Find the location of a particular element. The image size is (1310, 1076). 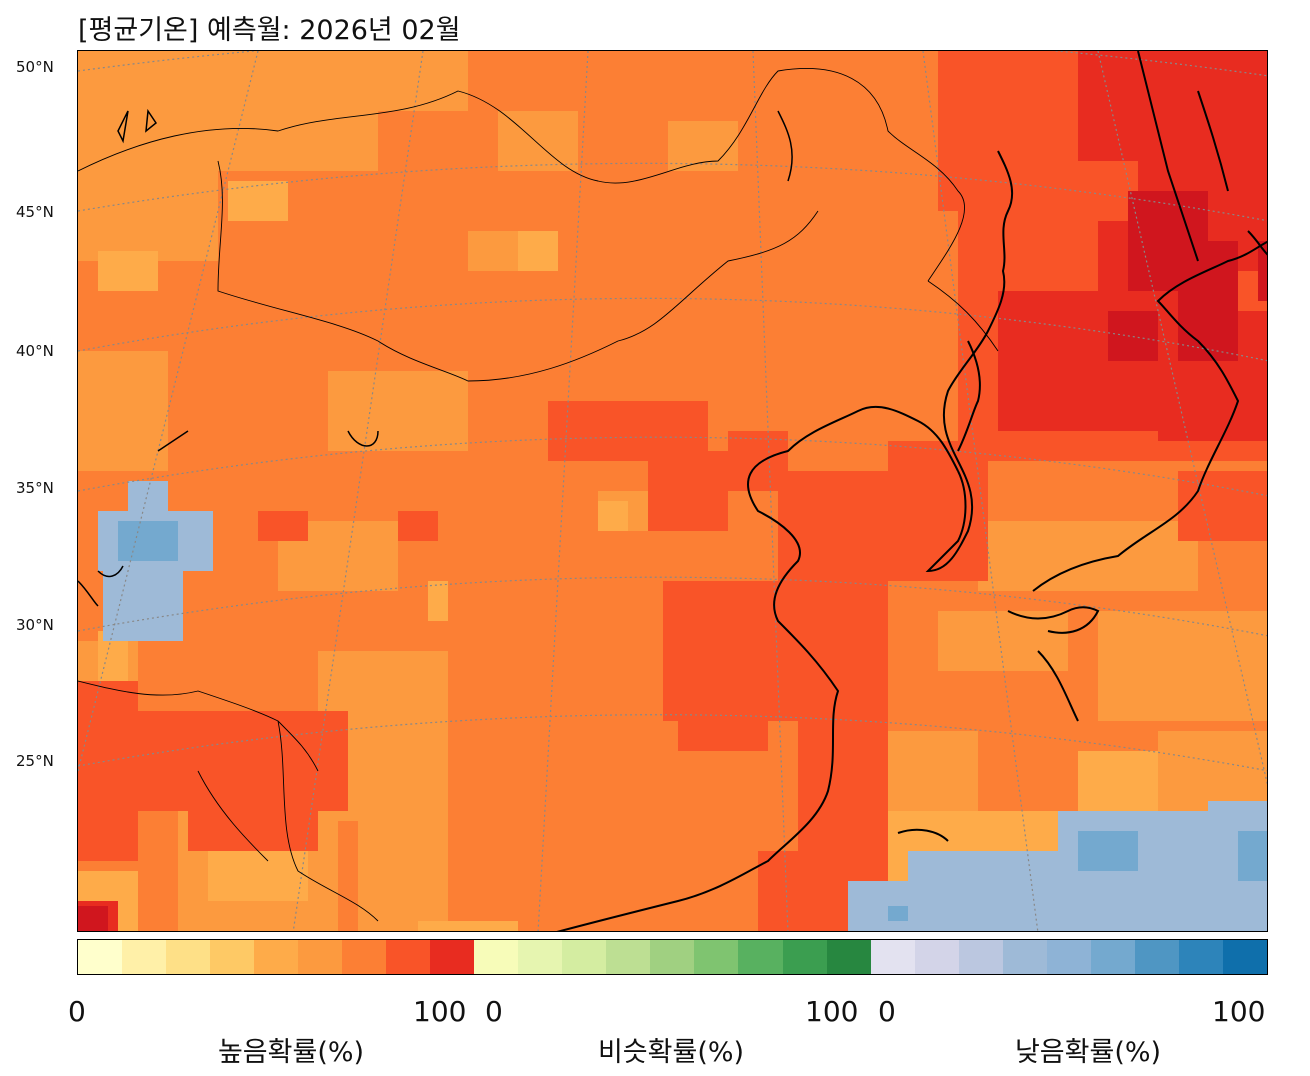

legend-similar-label: 비슷확률(%) is located at coordinates (671, 1052).